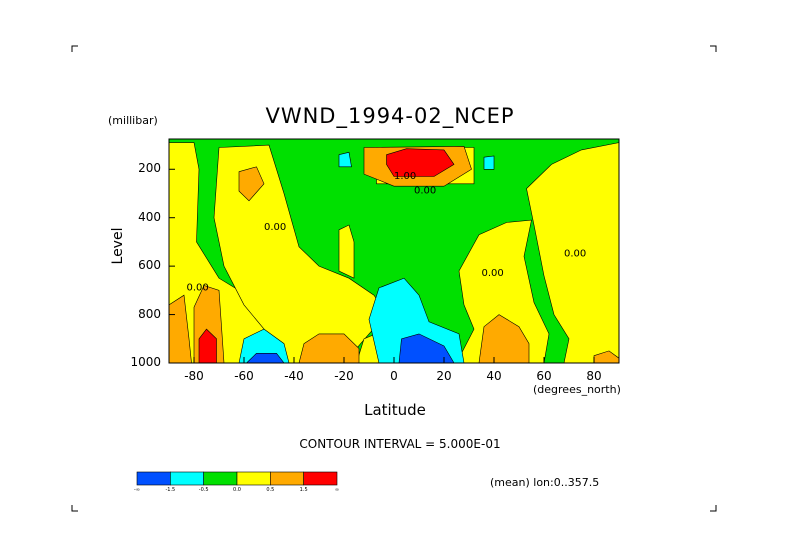 The width and height of the screenshot is (789, 558). I want to click on x-tick-label: -20, so click(344, 376).